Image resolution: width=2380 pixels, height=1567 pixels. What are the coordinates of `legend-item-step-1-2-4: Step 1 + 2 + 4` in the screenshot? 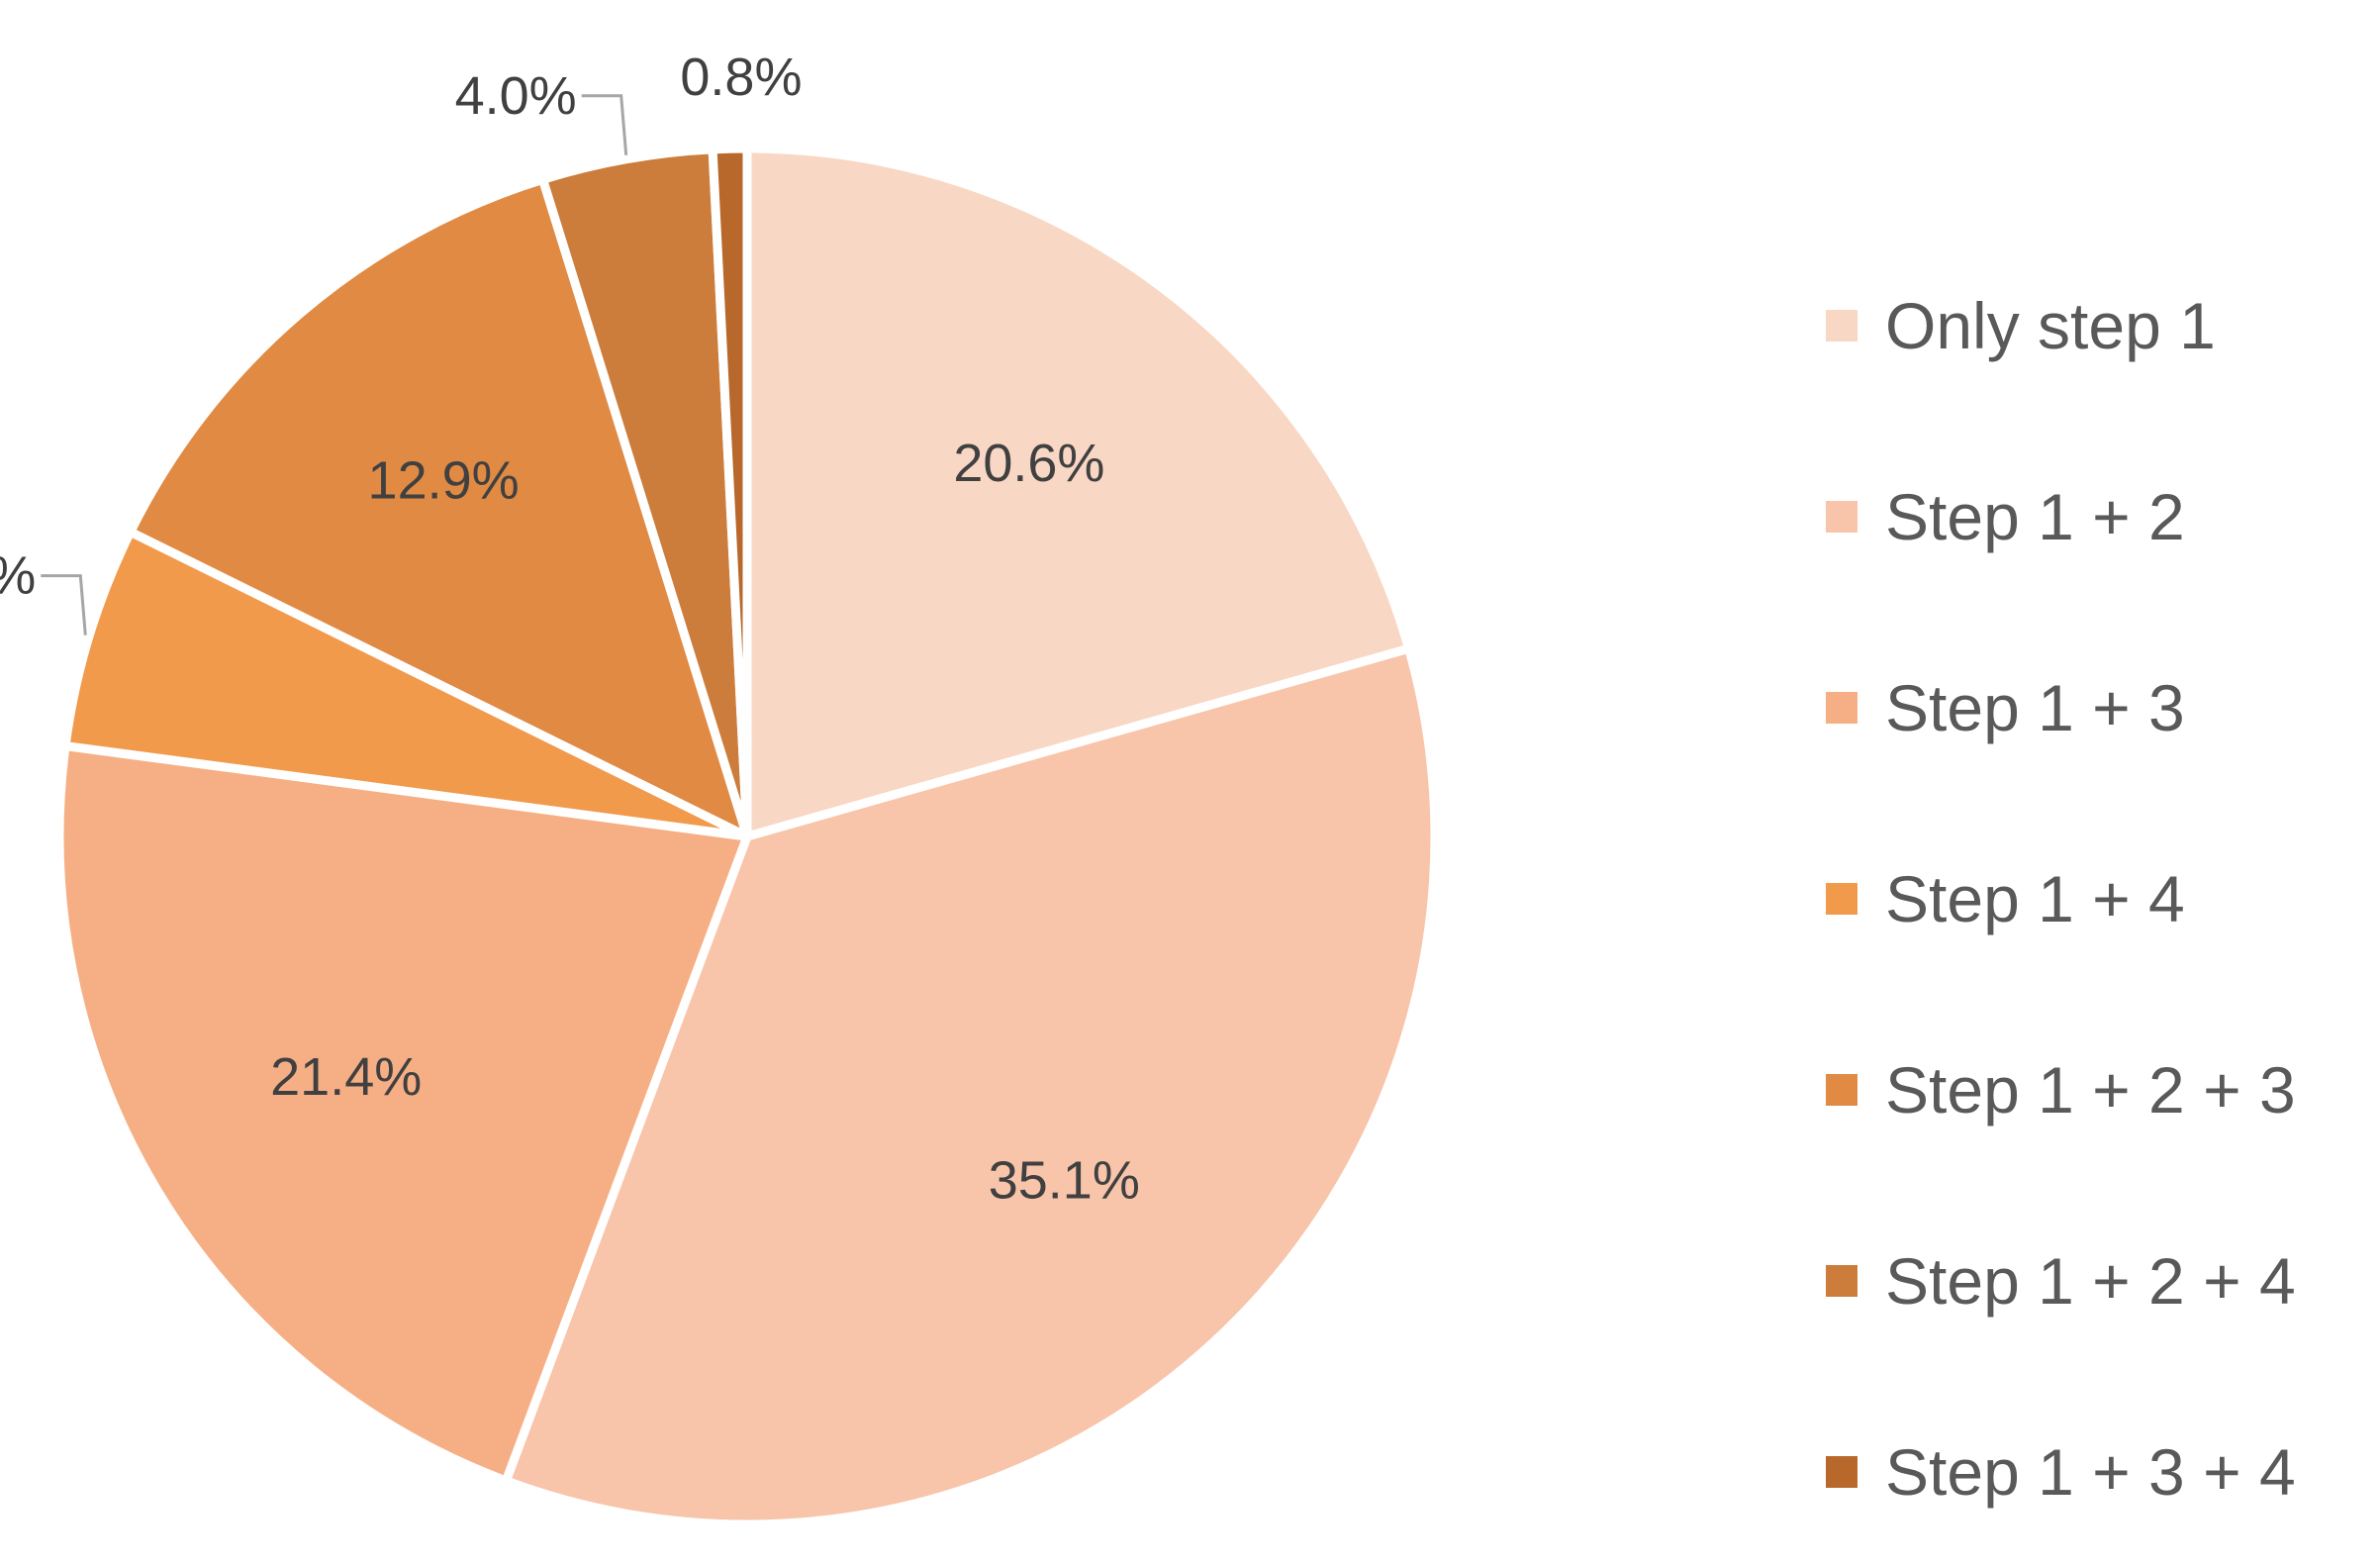 It's located at (2093, 1280).